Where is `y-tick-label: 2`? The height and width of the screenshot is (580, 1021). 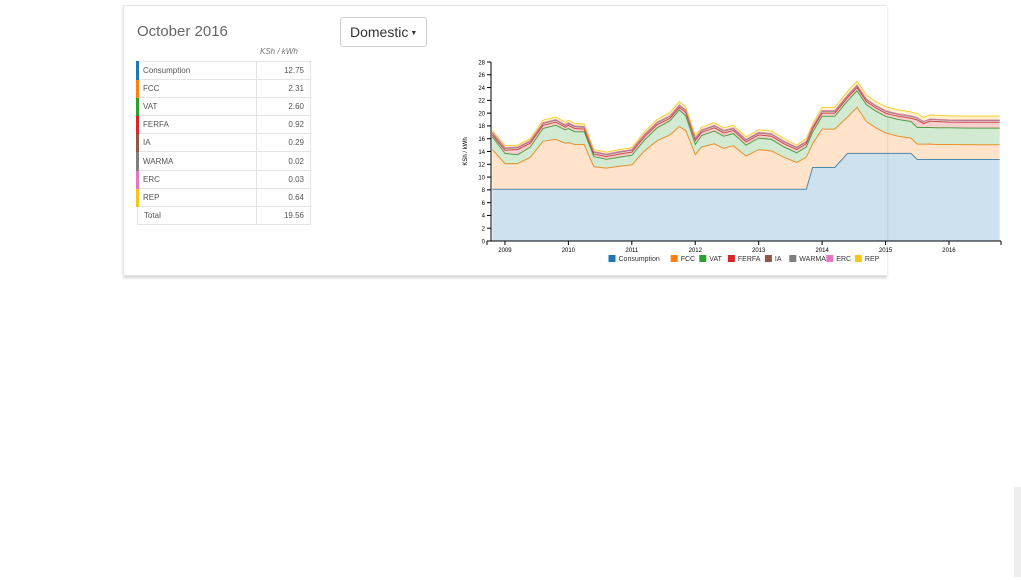
y-tick-label: 2 is located at coordinates (484, 230).